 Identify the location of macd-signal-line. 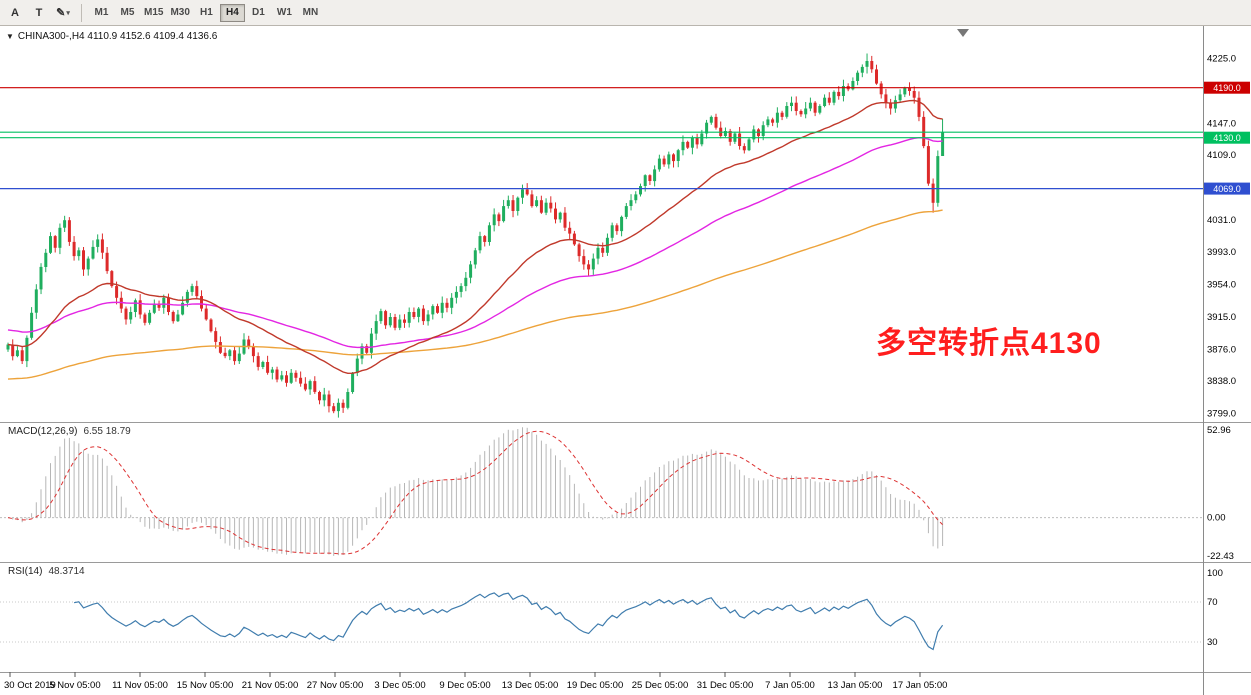
(475, 492).